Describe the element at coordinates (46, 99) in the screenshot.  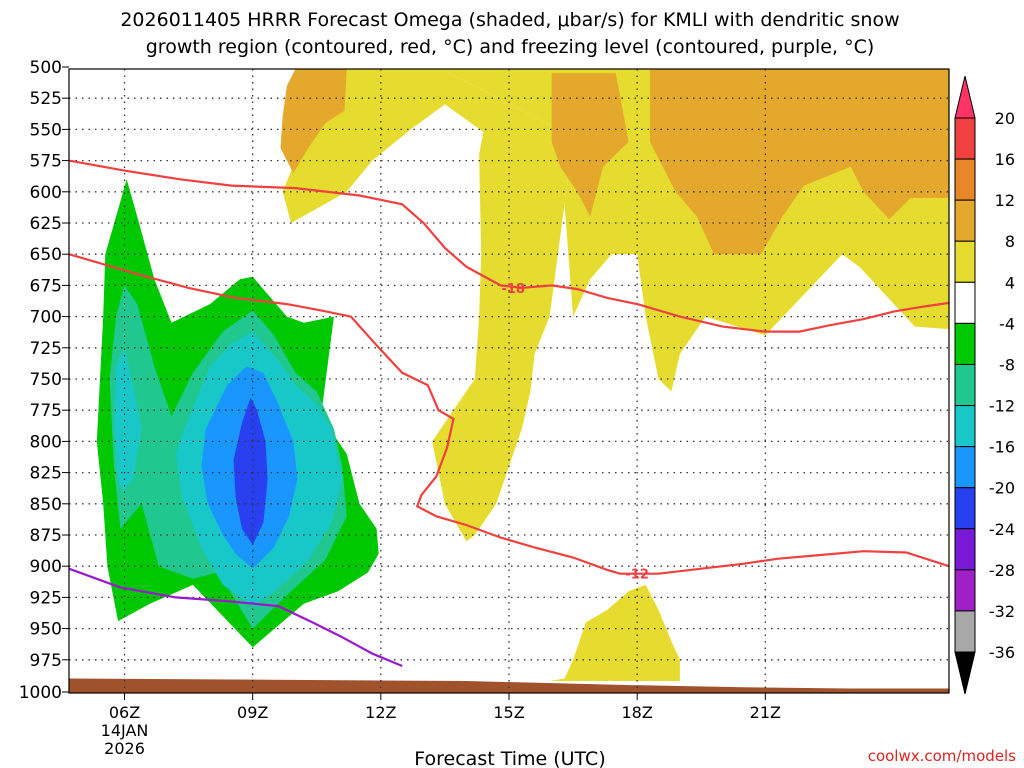
I see `ytick-label-525: 525` at that location.